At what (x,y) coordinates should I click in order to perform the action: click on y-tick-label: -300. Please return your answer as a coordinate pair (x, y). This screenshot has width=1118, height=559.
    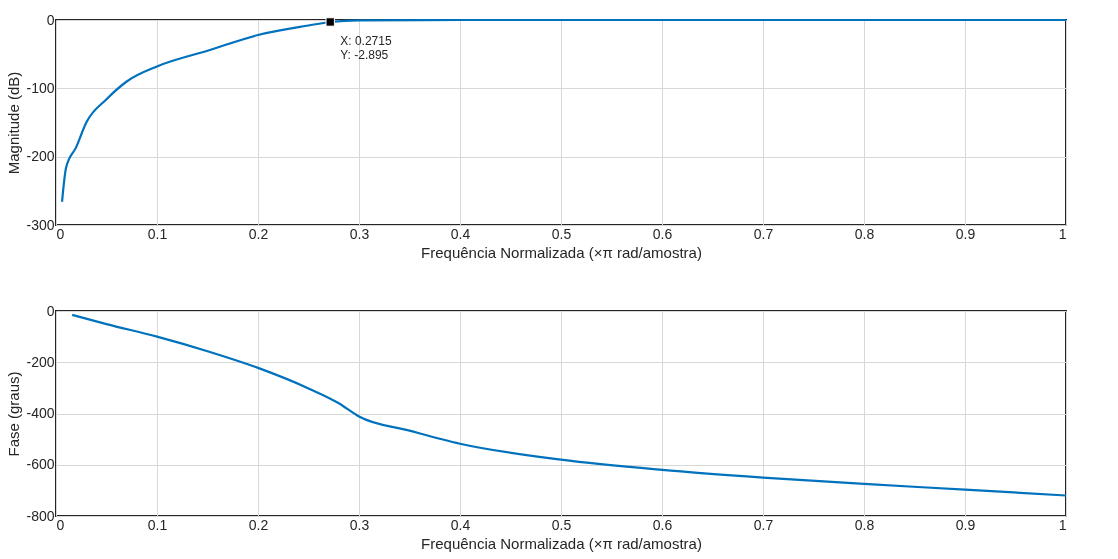
    Looking at the image, I should click on (40, 224).